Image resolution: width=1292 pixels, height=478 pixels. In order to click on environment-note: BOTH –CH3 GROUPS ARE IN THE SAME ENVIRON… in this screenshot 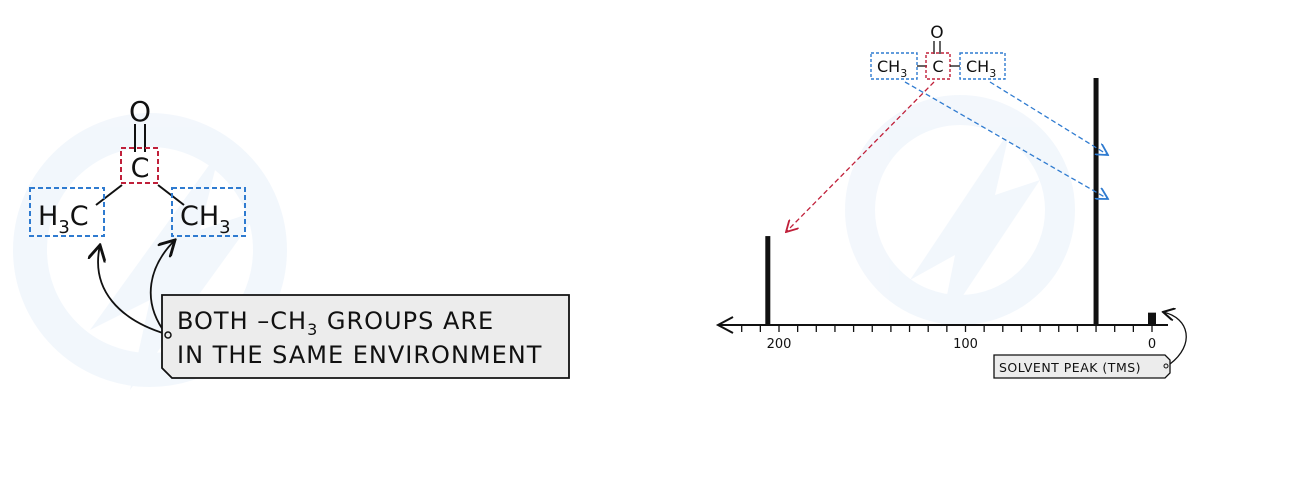, I will do `click(365, 336)`.